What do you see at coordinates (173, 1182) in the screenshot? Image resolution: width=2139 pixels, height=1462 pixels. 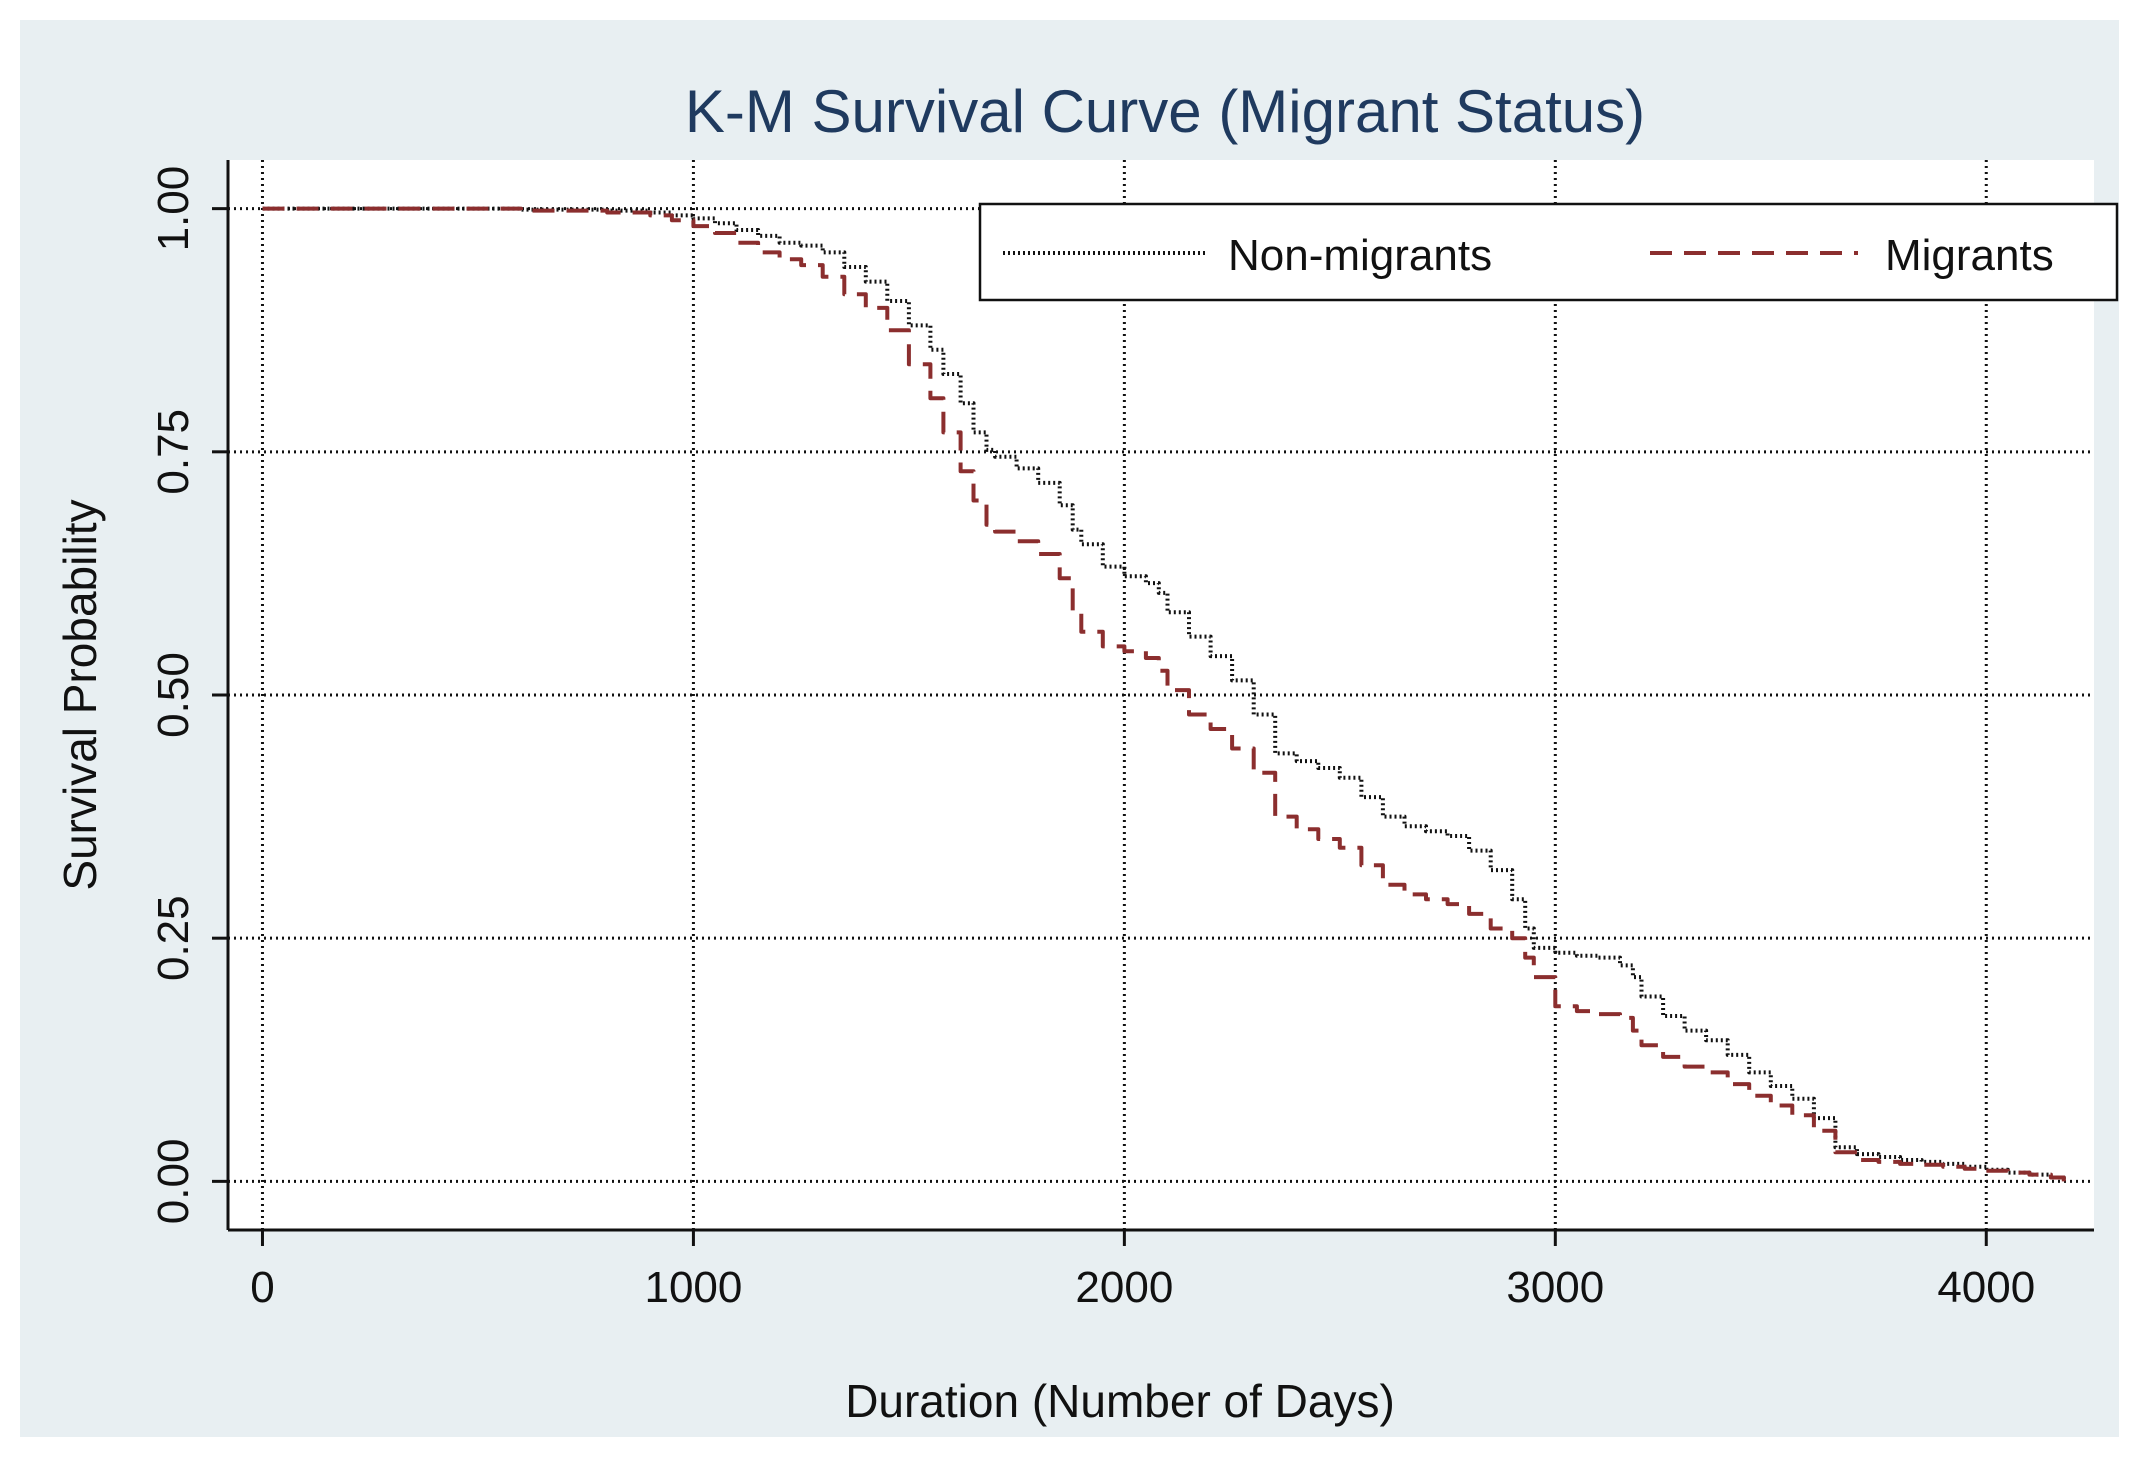 I see `y-tick-label-0: 0.00` at bounding box center [173, 1182].